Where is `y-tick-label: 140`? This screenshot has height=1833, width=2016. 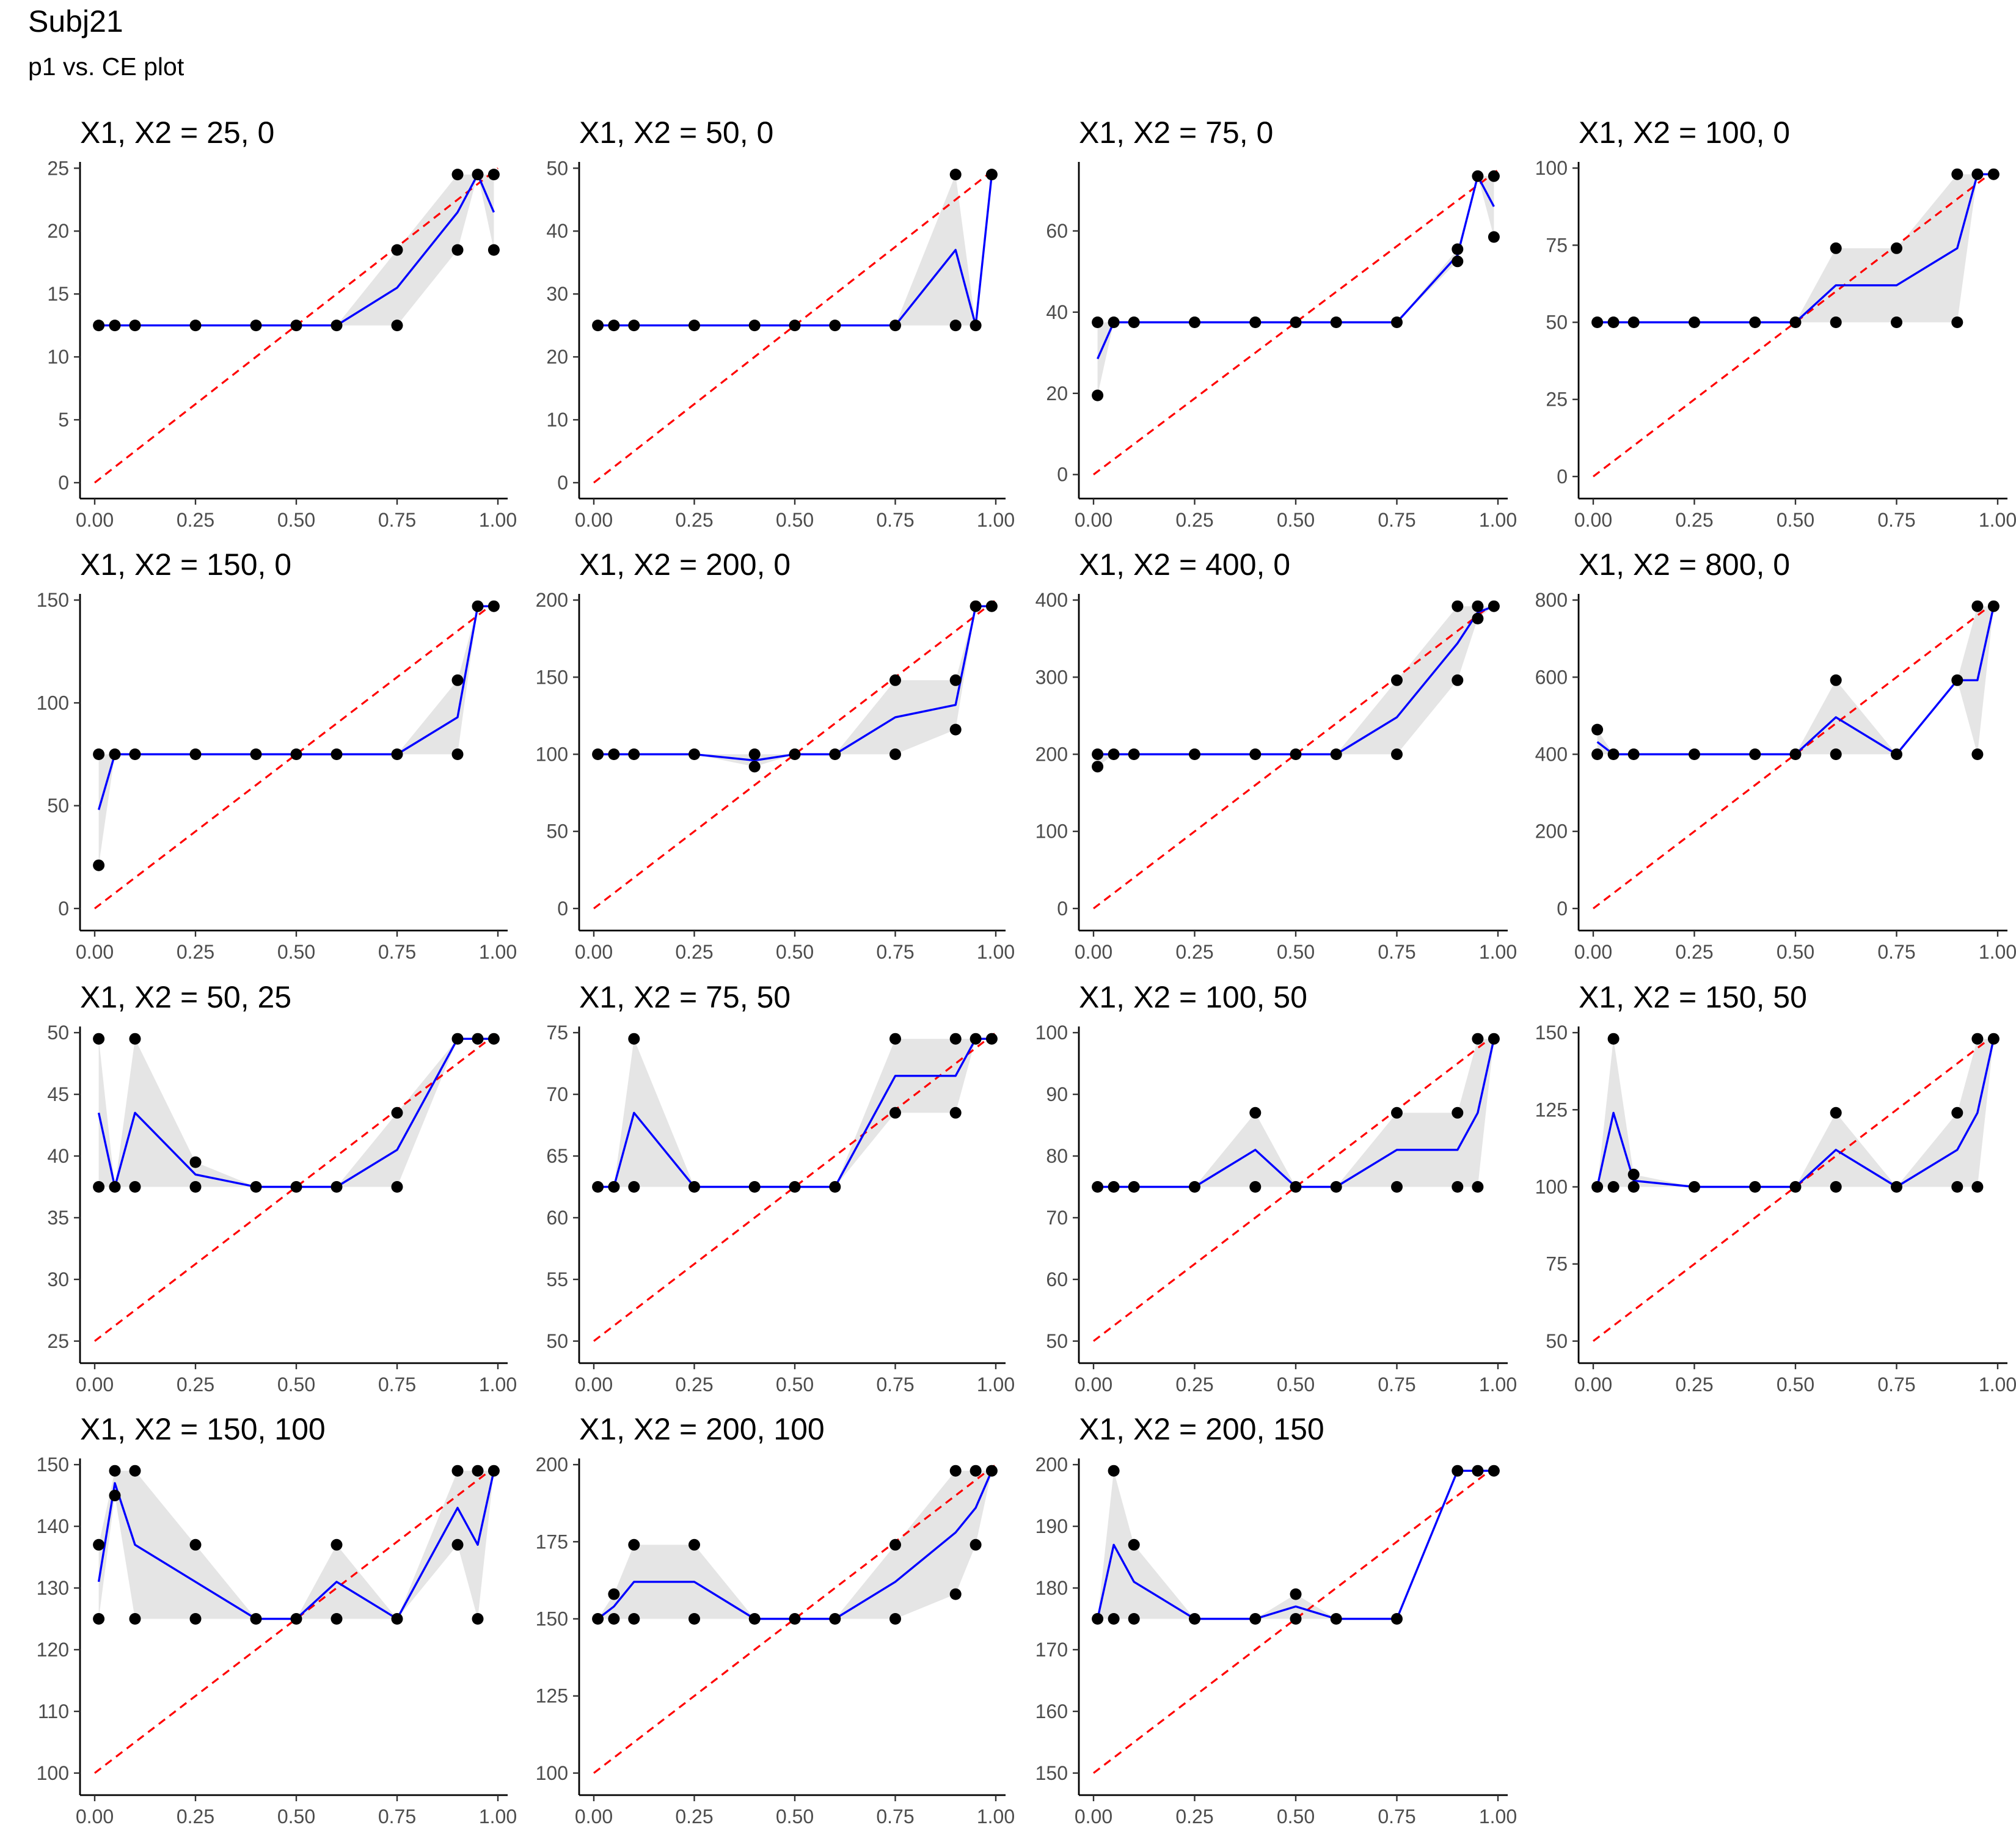
y-tick-label: 140 is located at coordinates (53, 1526).